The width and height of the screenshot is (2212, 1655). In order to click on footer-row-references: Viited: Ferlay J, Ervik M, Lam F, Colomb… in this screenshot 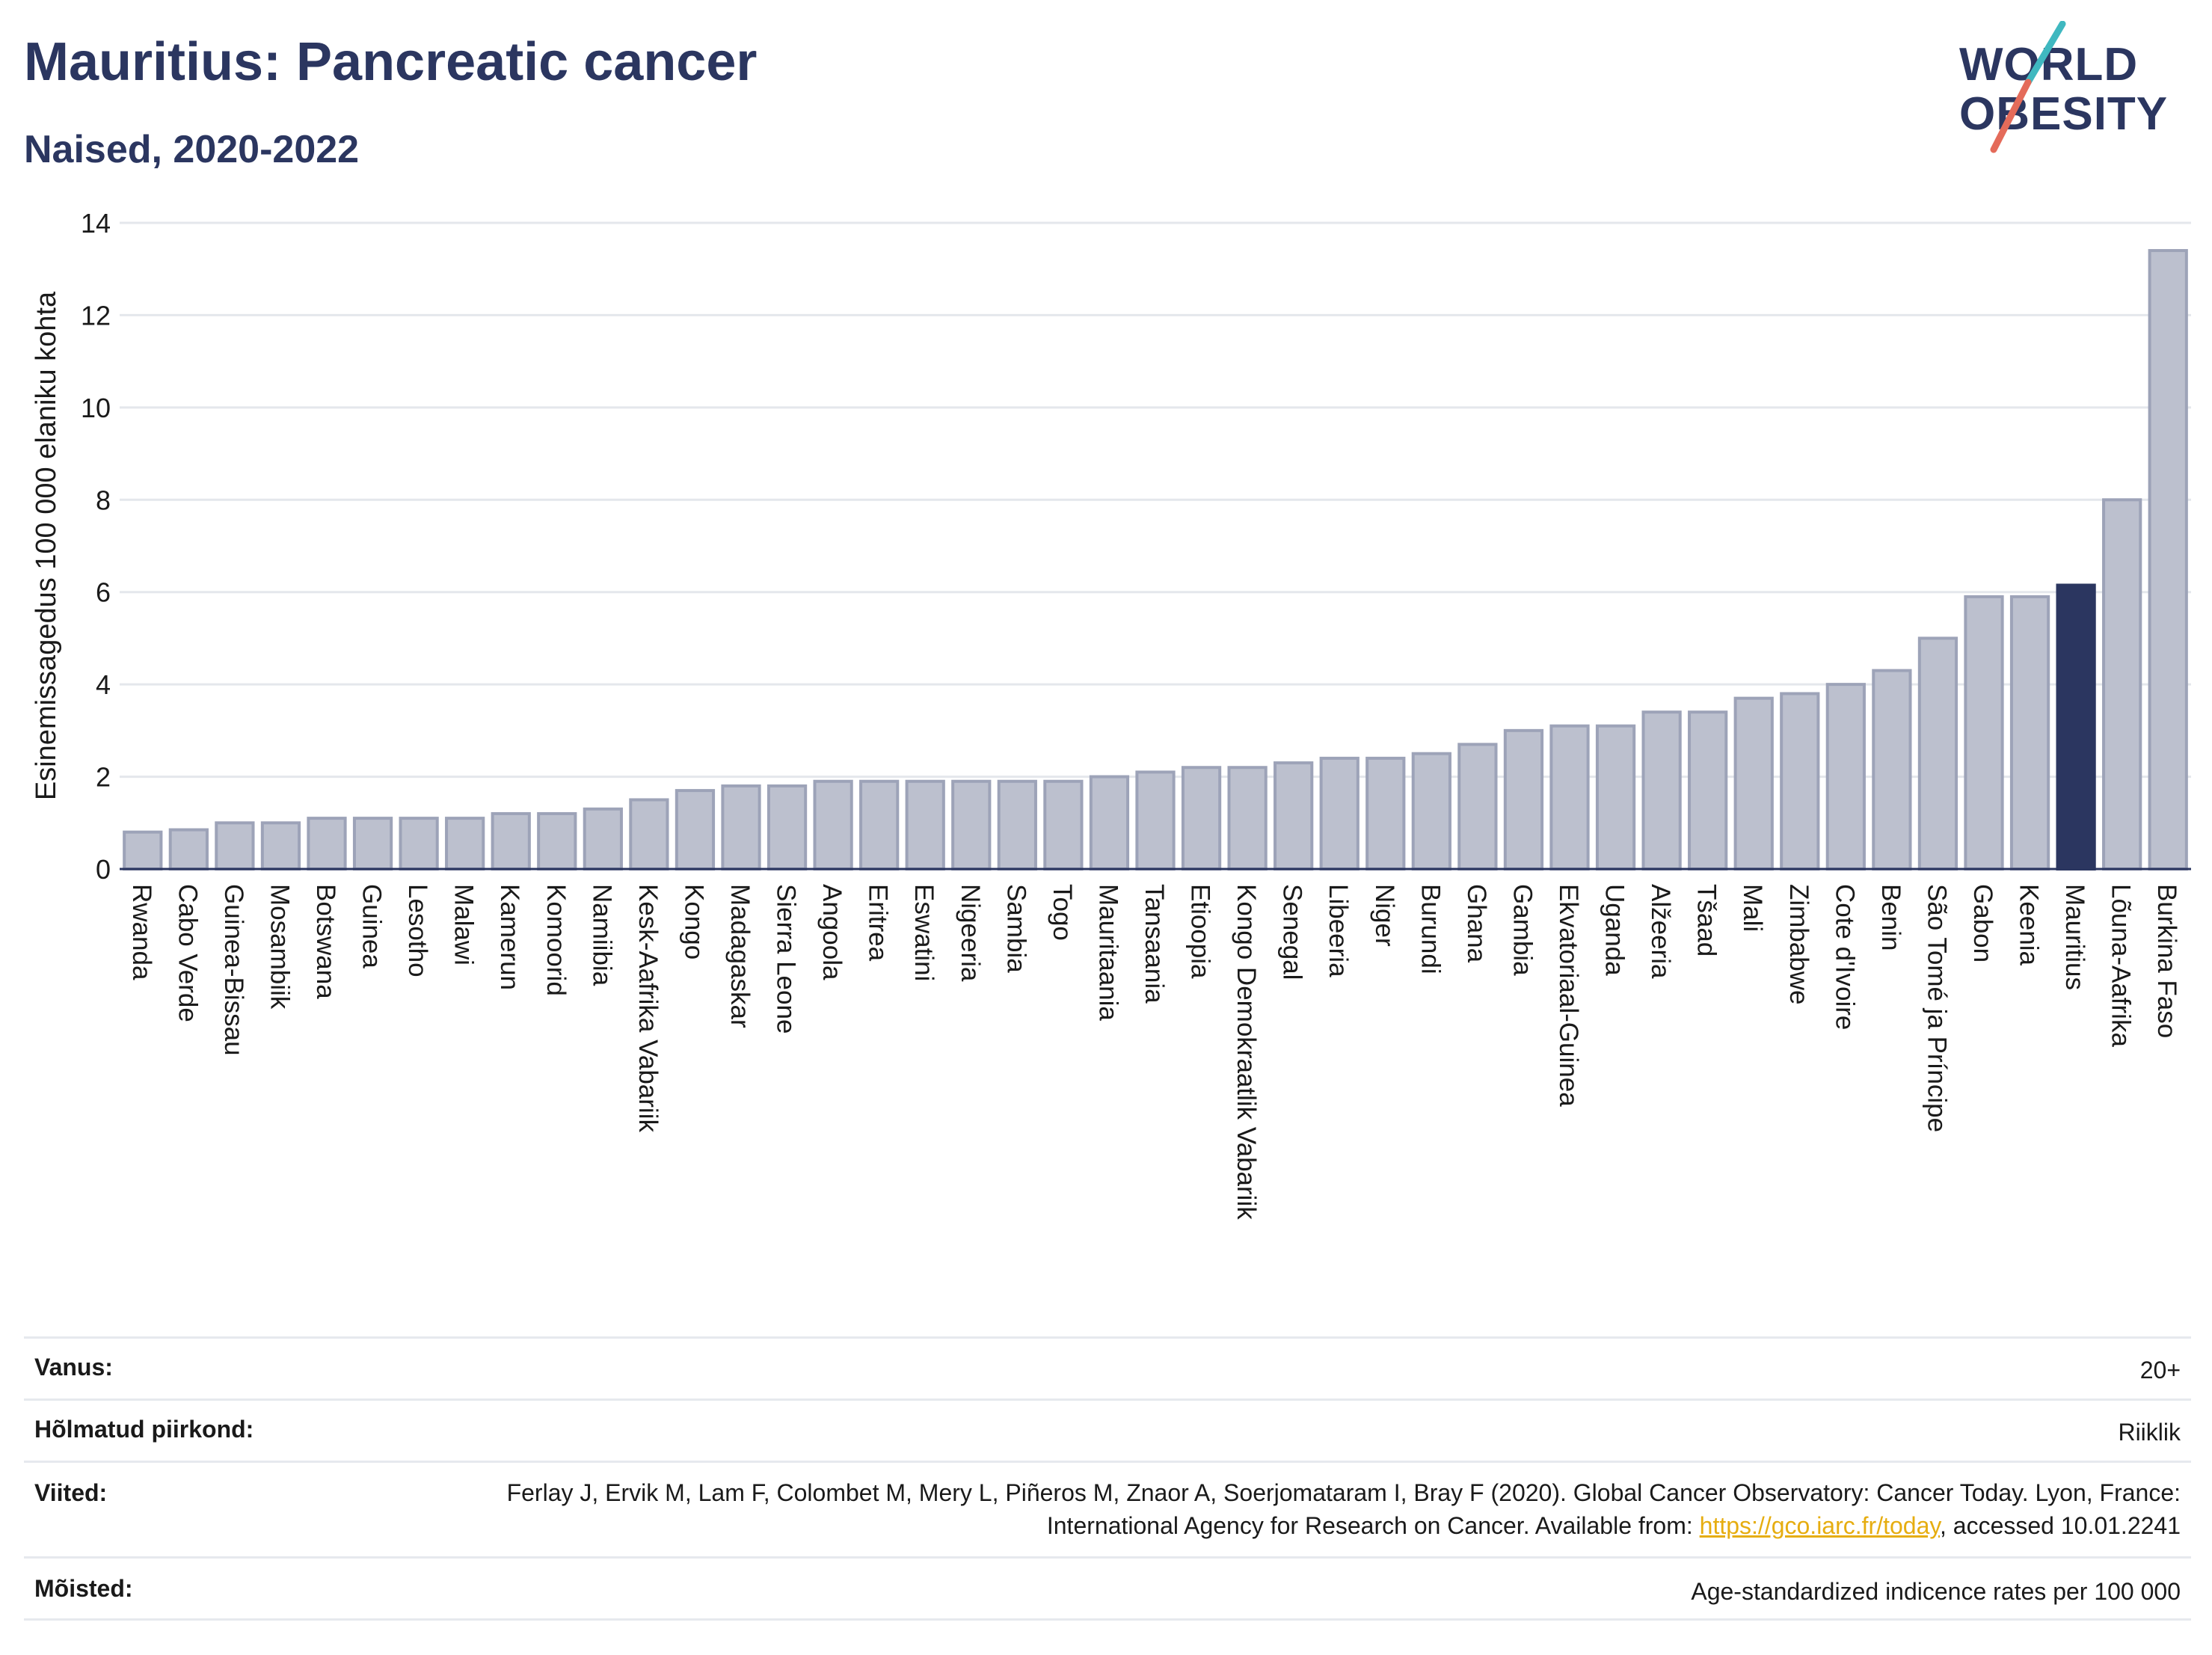, I will do `click(1107, 1508)`.